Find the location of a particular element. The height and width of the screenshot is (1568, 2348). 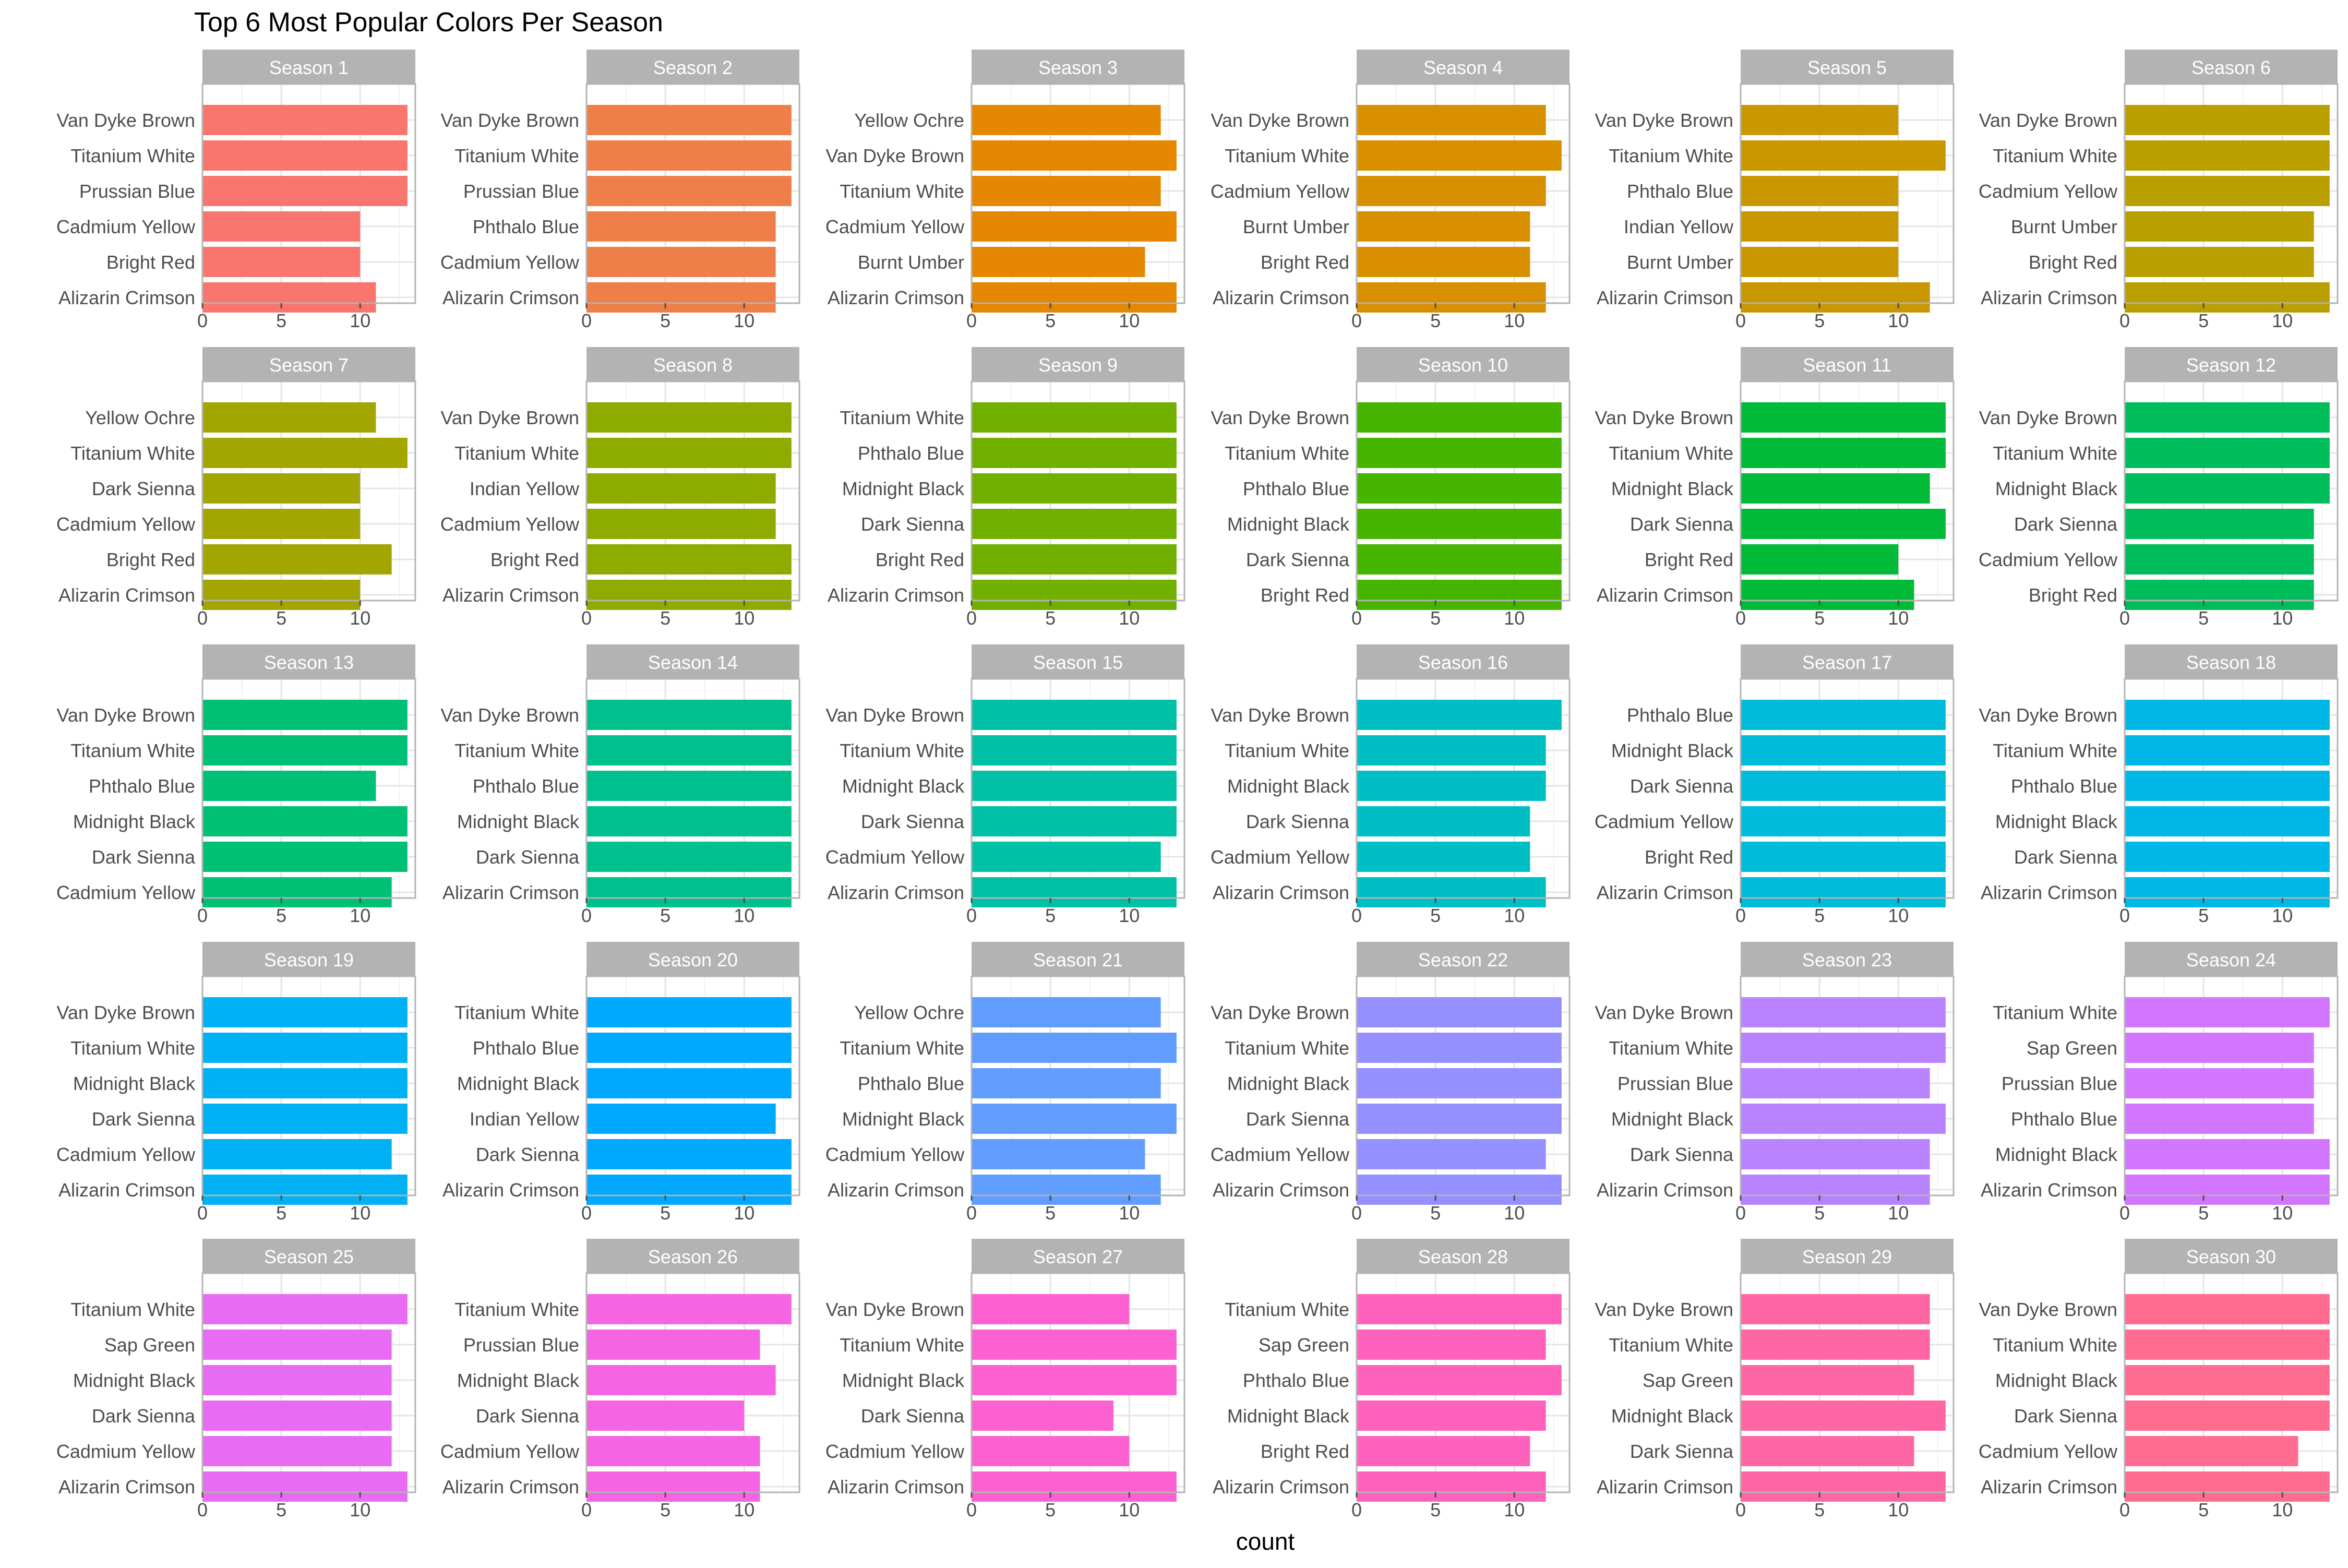

category-label: Yellow Ochre is located at coordinates (909, 120).